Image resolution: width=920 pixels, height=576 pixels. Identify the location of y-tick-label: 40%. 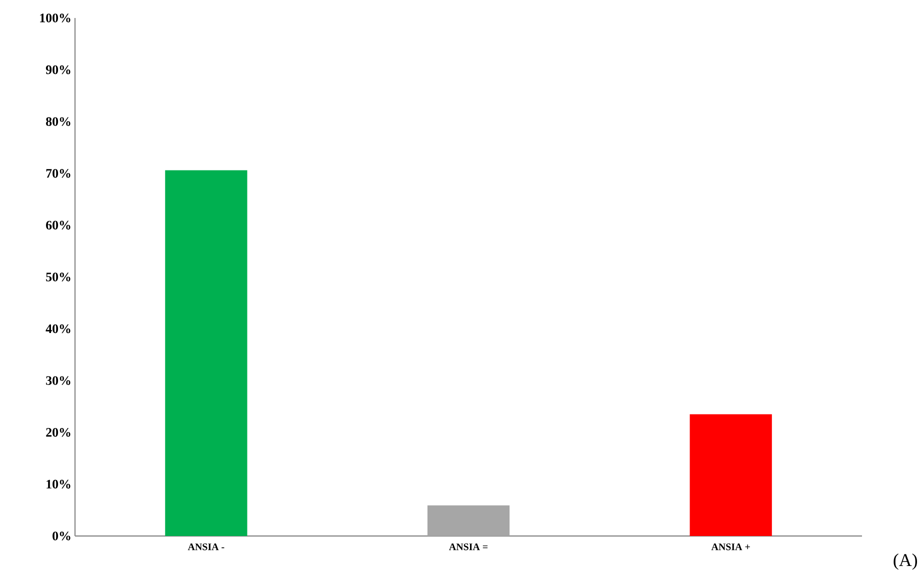
(58, 329).